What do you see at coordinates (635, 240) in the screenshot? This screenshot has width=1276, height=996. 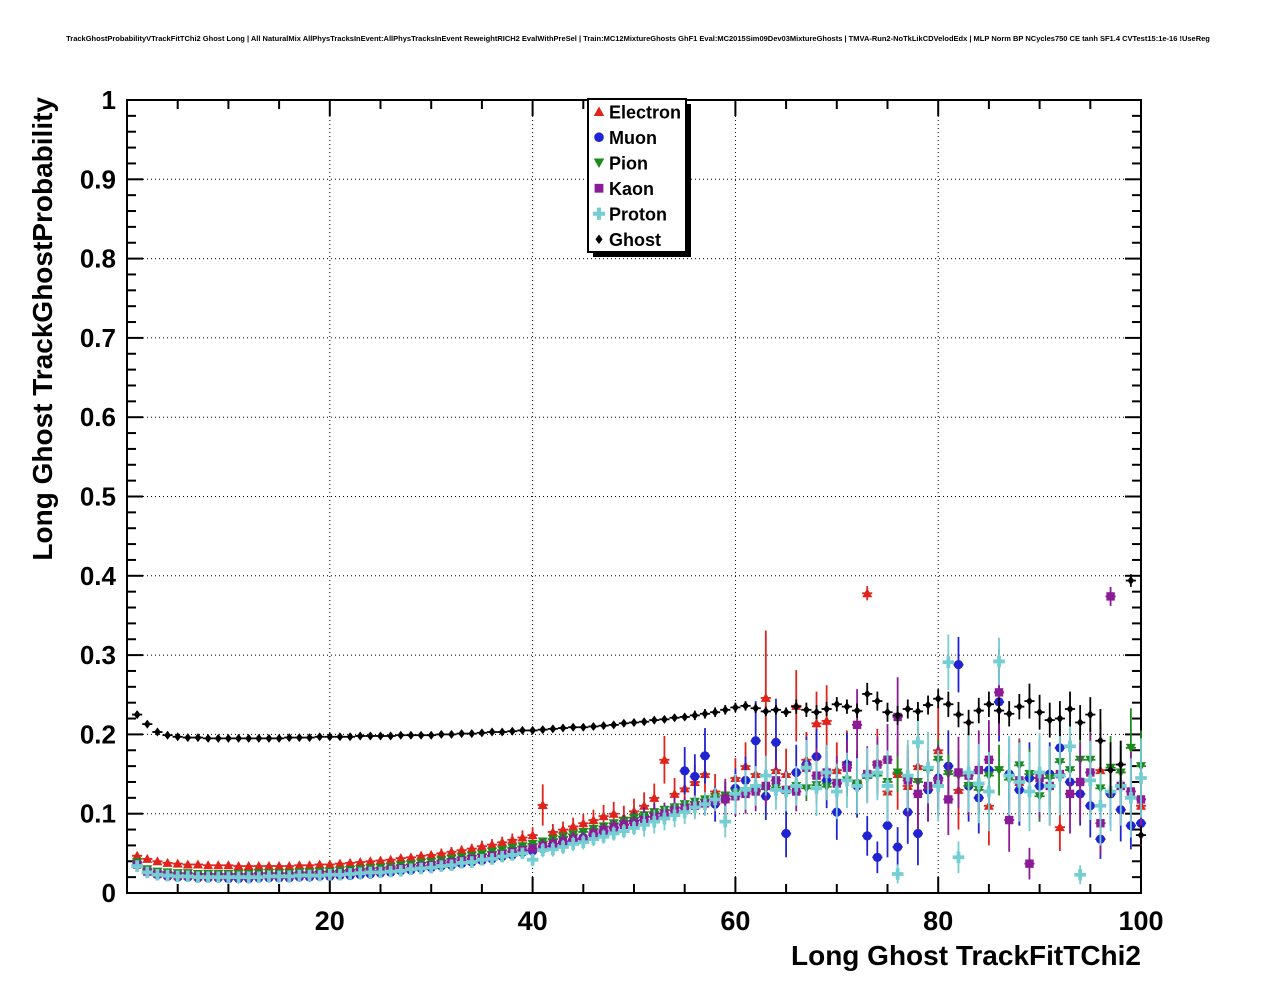 I see `legend-label-ghost: Ghost` at bounding box center [635, 240].